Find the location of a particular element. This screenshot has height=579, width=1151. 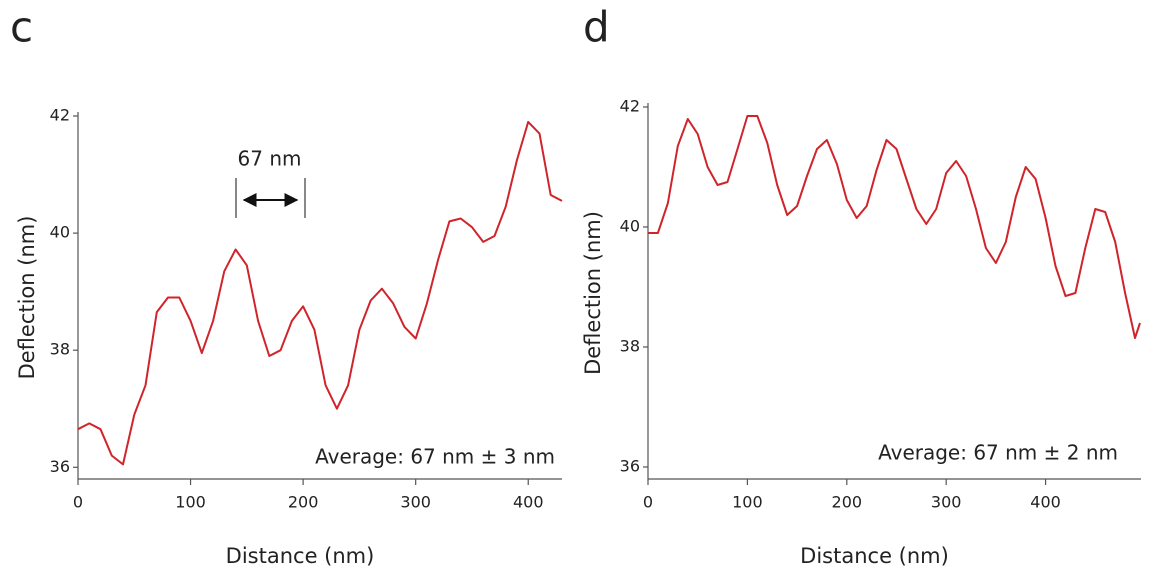

panel-label: d is located at coordinates (596, 27).